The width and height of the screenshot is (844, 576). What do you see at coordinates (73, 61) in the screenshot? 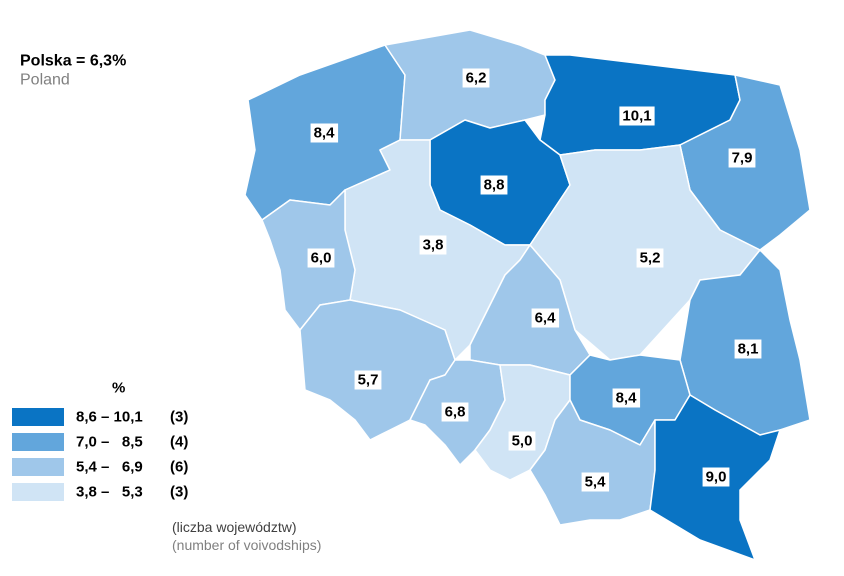
I see `map-title: Polska = 6,3%` at bounding box center [73, 61].